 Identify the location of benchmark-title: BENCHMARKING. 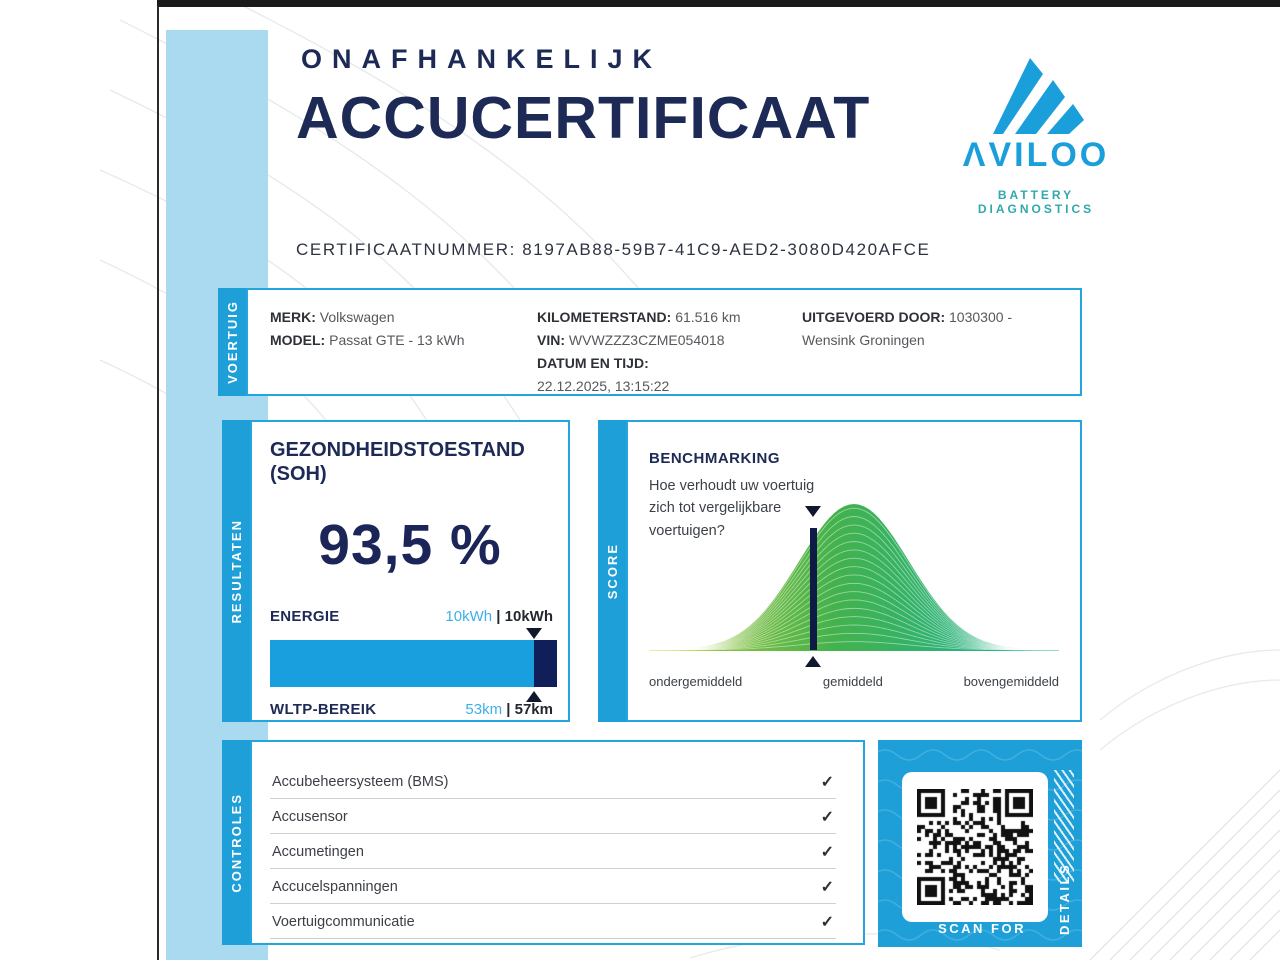
(714, 458).